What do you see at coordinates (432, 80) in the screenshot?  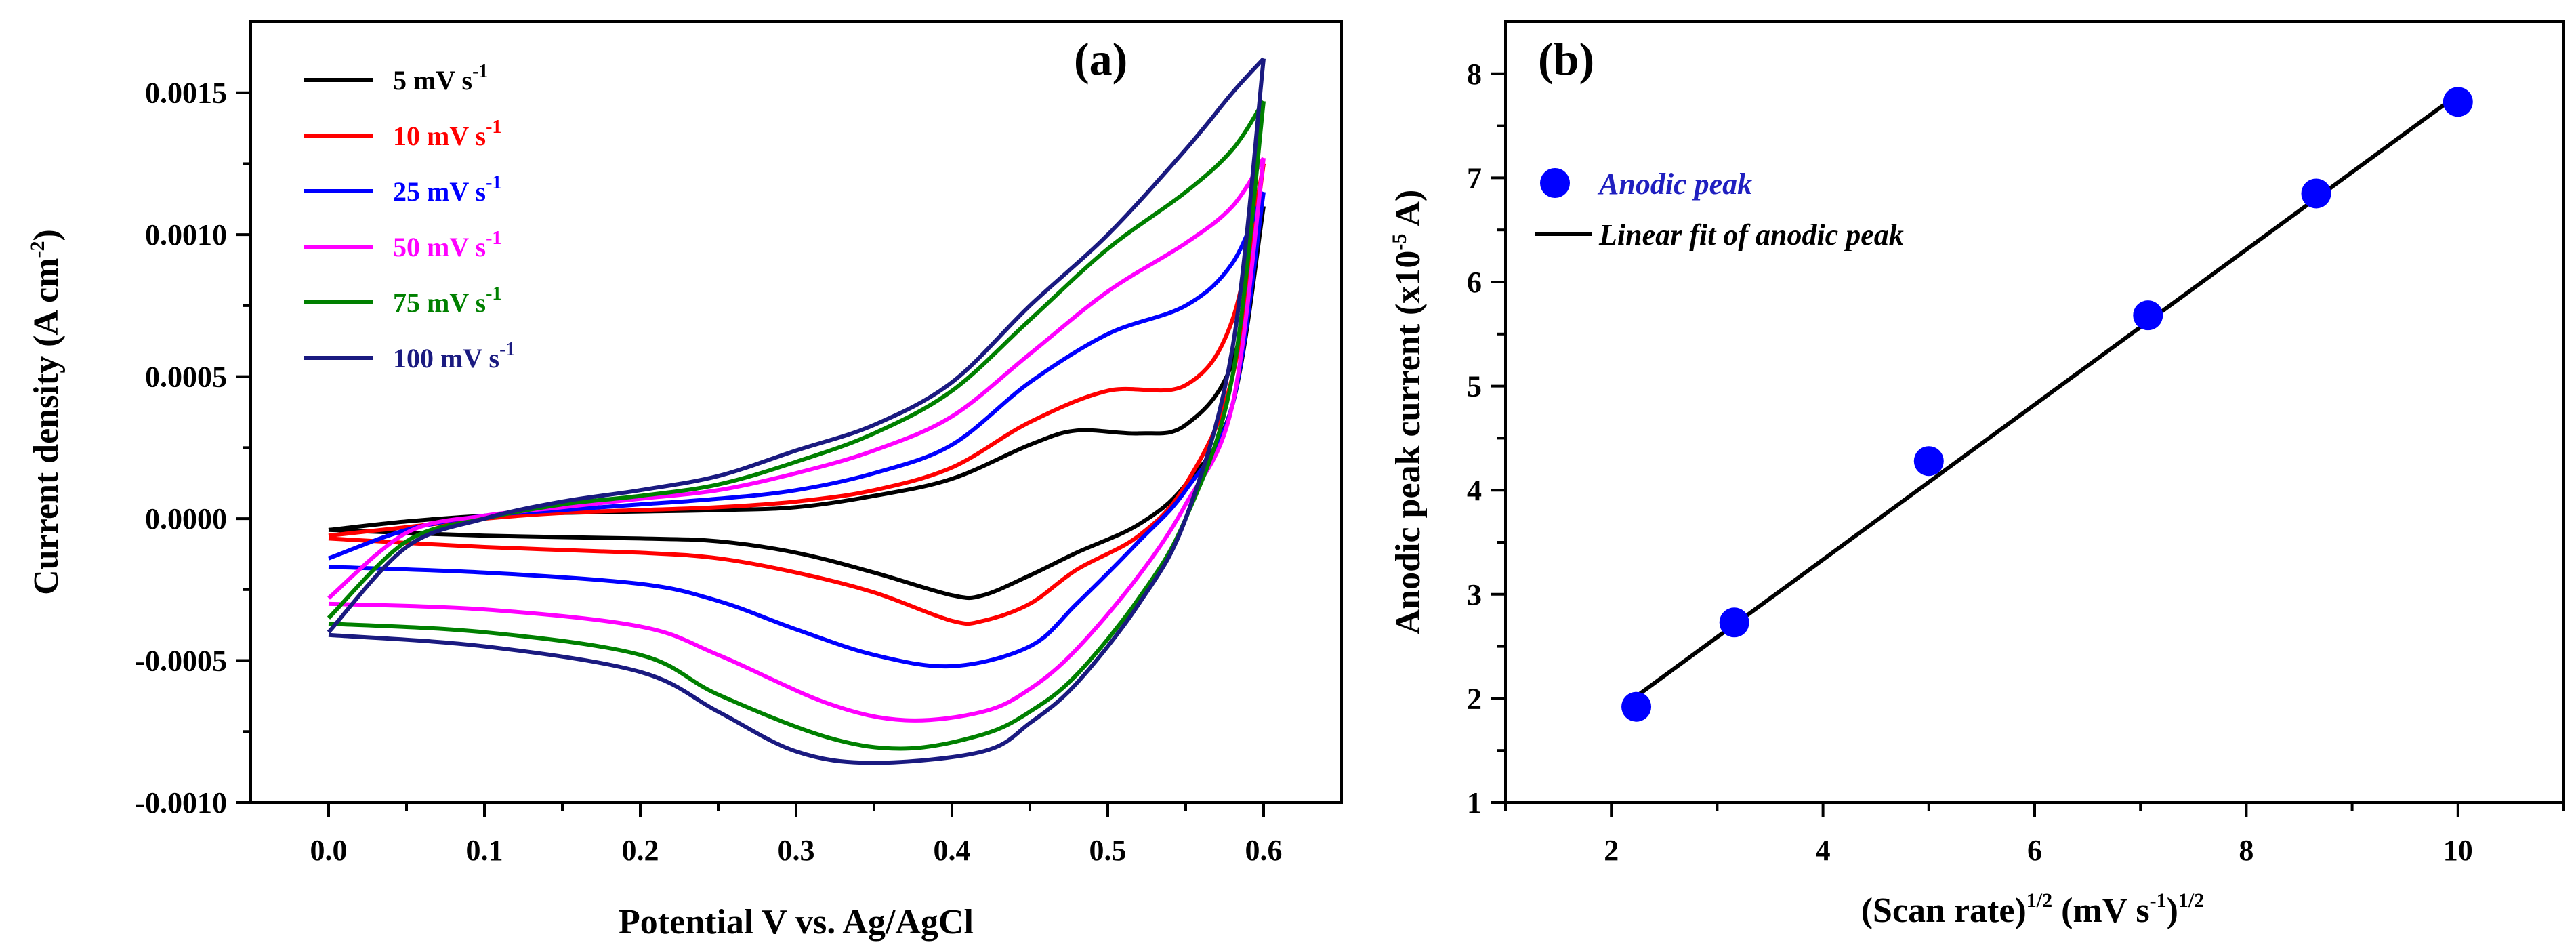 I see `legend-label-text: 5 mV s` at bounding box center [432, 80].